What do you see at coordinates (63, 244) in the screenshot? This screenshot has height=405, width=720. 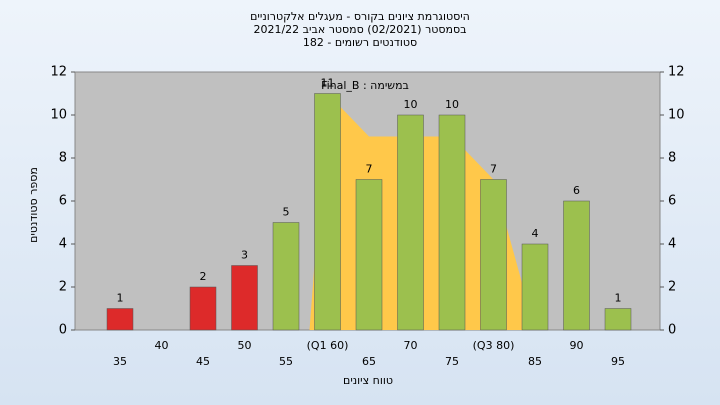 I see `y-tick-label: 4` at bounding box center [63, 244].